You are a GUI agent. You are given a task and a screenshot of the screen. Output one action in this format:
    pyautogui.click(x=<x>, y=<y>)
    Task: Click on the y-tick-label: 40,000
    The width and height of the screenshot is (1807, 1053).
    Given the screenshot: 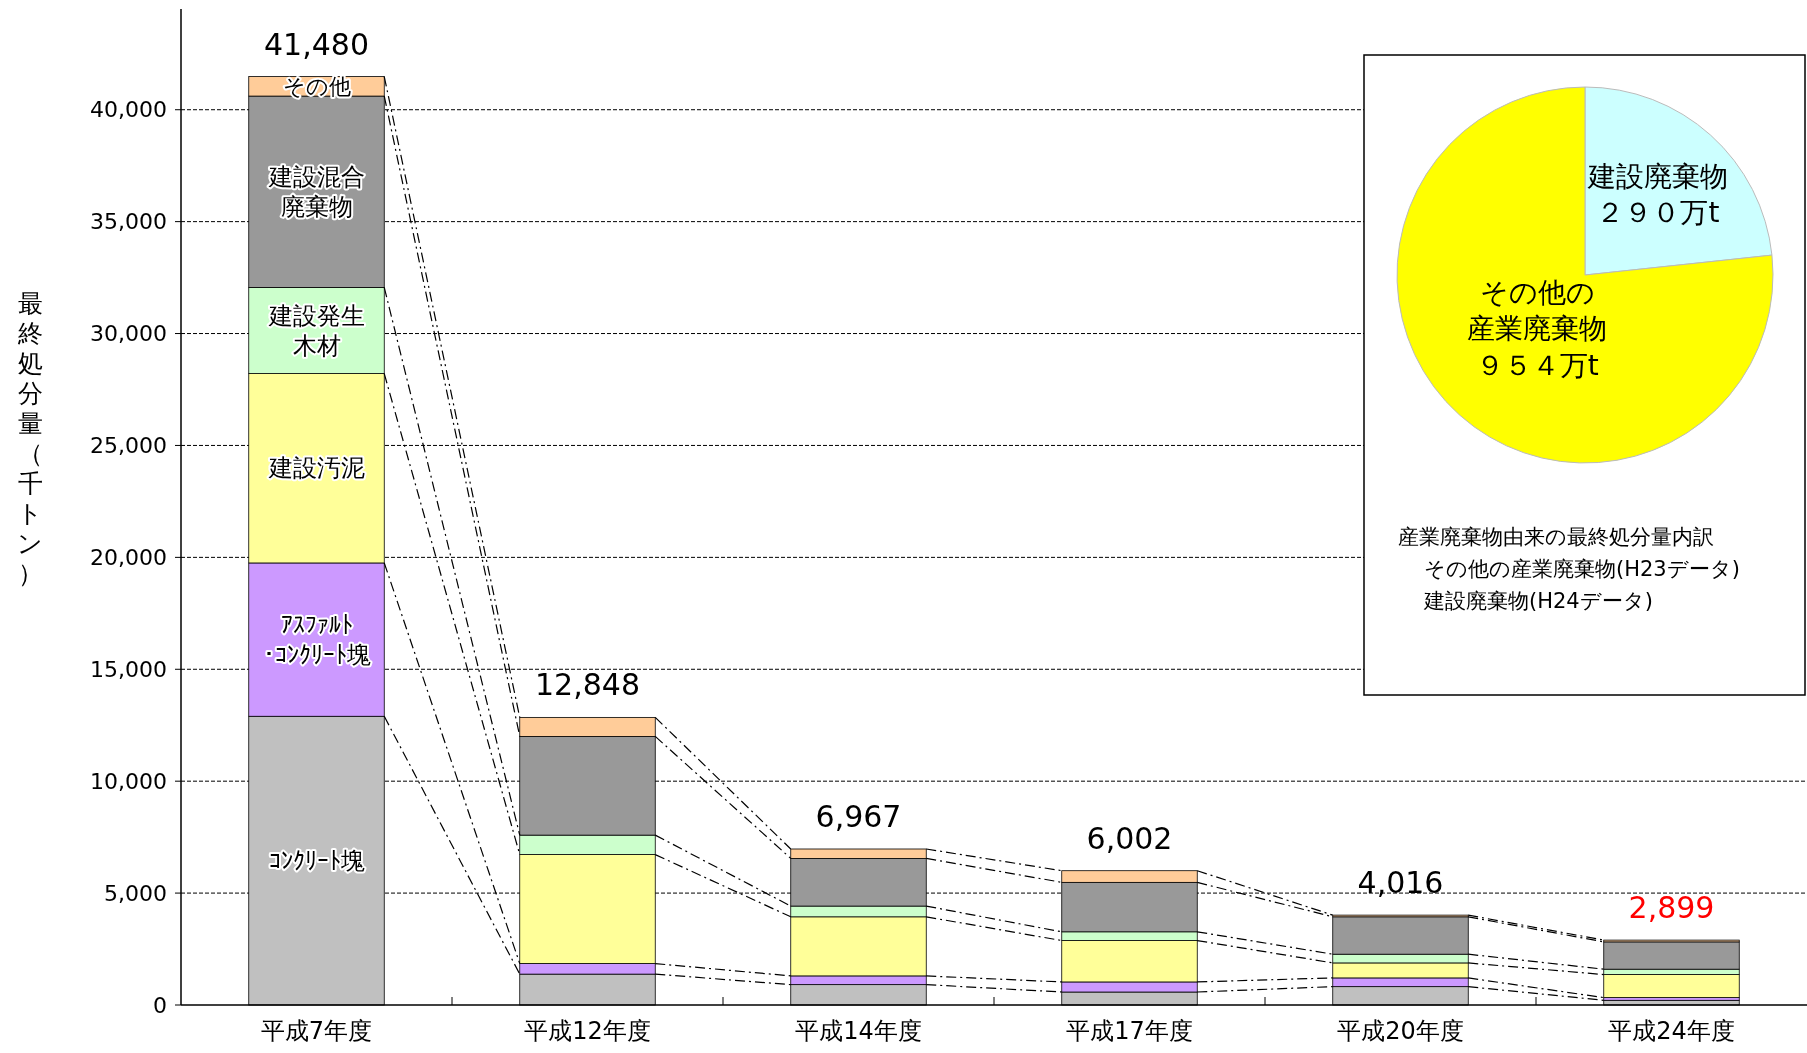 What is the action you would take?
    pyautogui.click(x=128, y=110)
    